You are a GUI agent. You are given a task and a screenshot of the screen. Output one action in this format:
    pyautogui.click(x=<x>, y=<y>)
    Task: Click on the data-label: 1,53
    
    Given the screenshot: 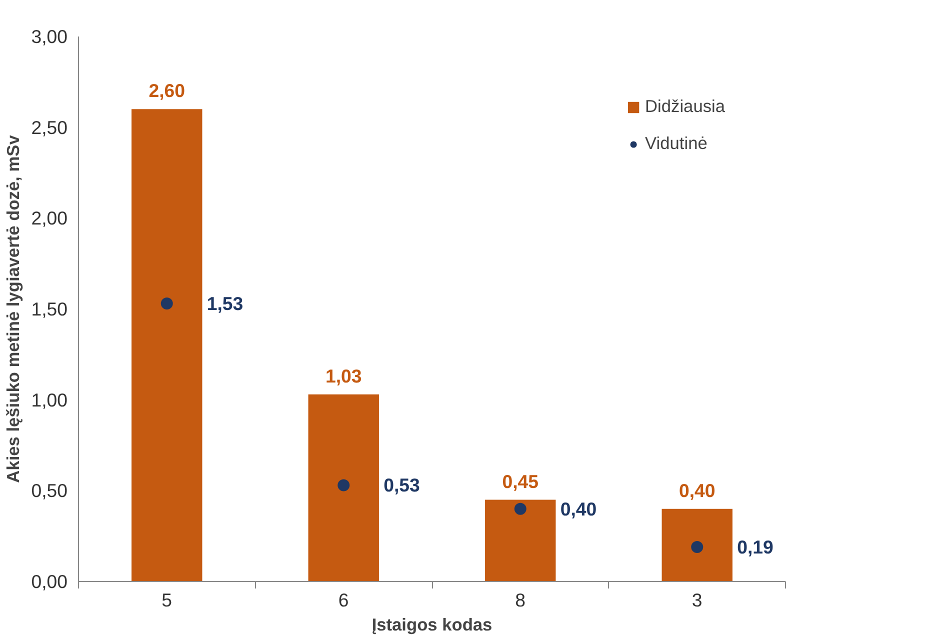 What is the action you would take?
    pyautogui.click(x=225, y=303)
    